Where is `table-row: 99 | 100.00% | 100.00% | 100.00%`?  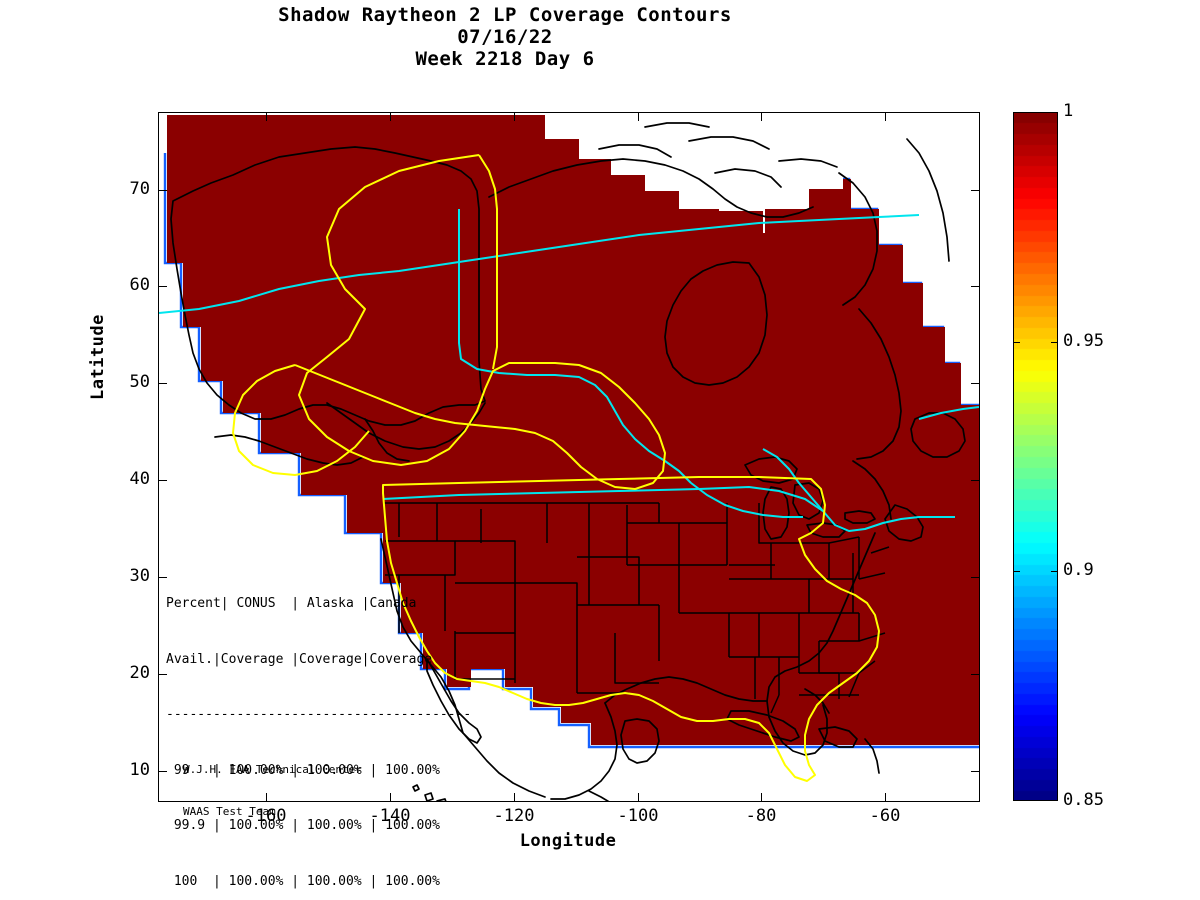
table-row: 99 | 100.00% | 100.00% | 100.00% is located at coordinates (303, 770).